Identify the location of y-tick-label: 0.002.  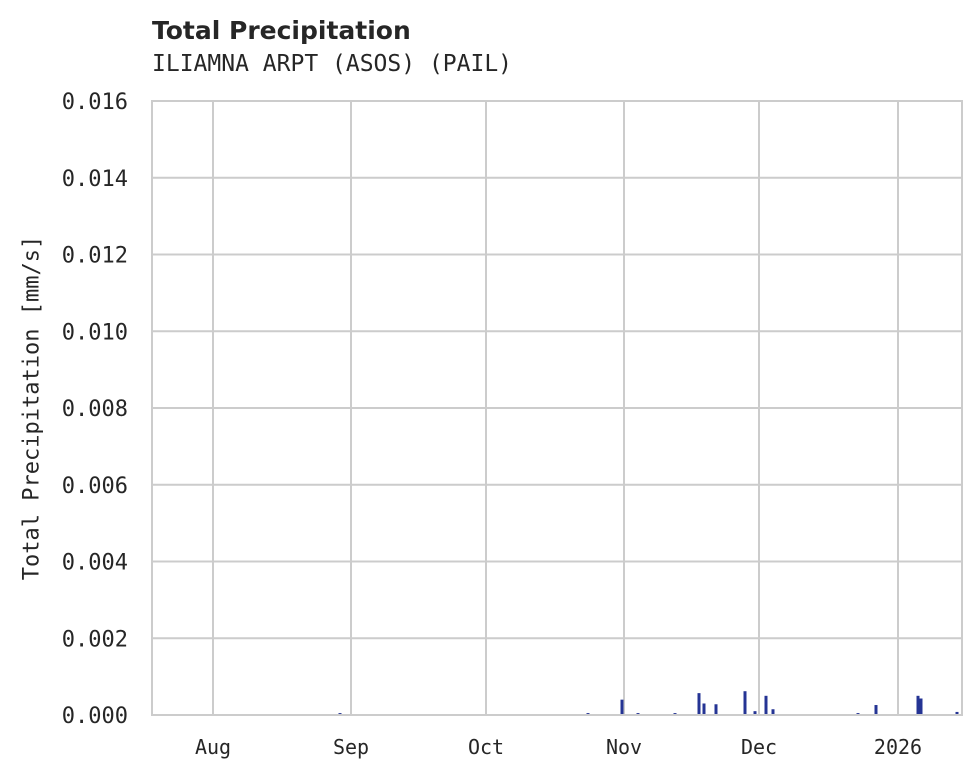
(95, 639).